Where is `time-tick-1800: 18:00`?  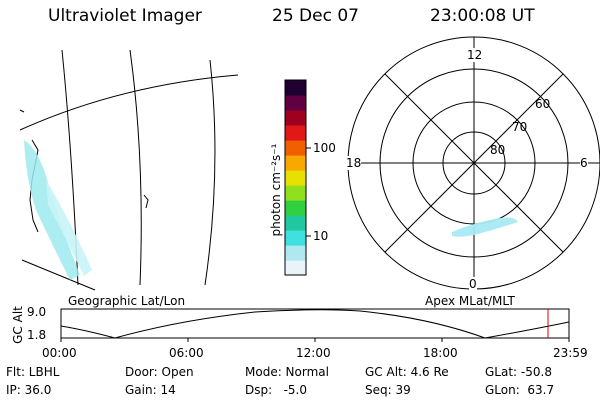 time-tick-1800: 18:00 is located at coordinates (440, 353).